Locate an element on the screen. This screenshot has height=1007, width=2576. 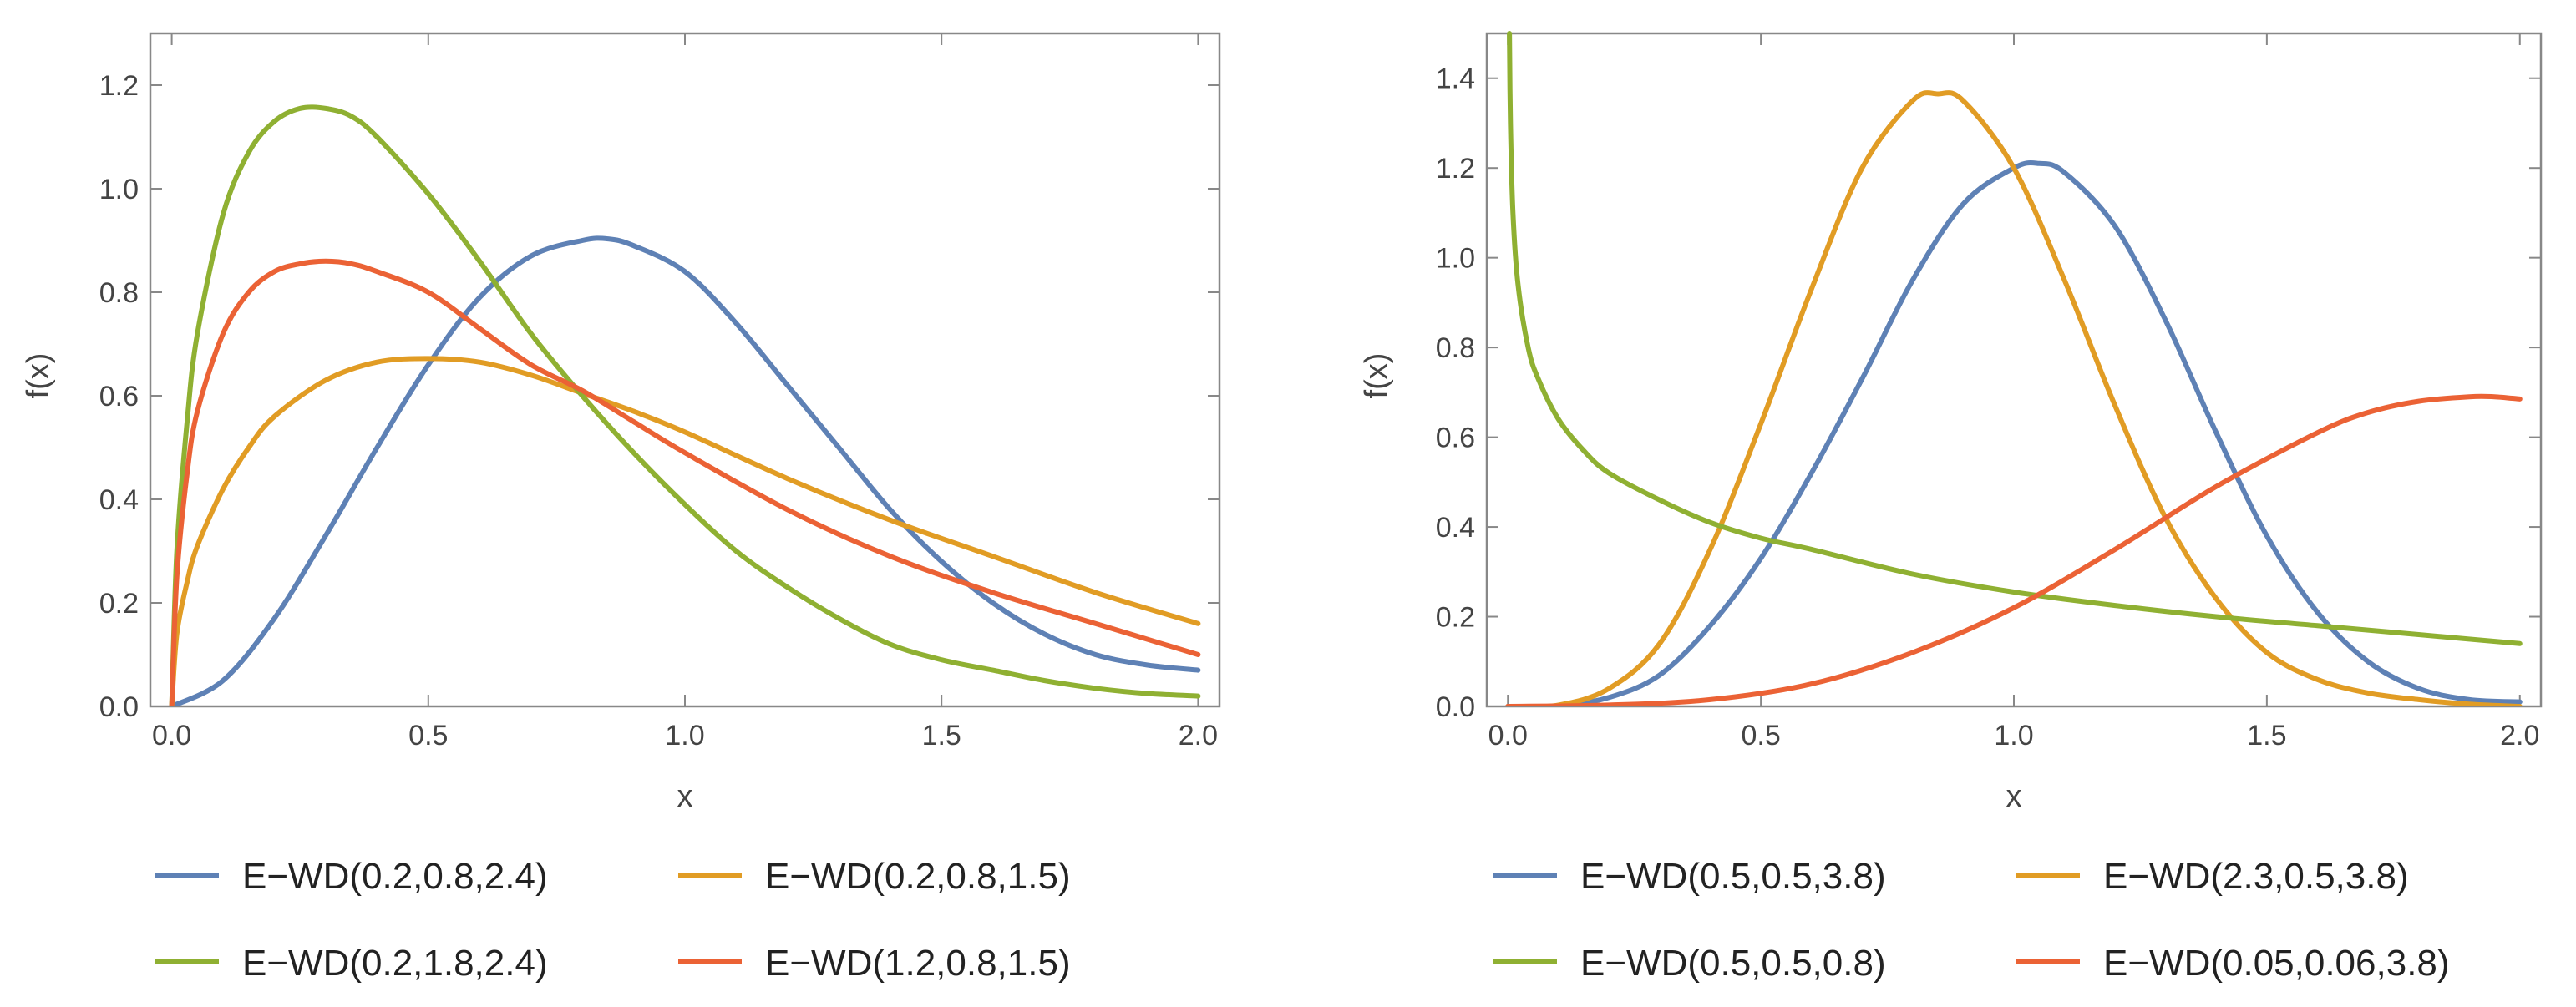
left-legend-item-1: E−WD(0.2,0.8,1.5) is located at coordinates (874, 877).